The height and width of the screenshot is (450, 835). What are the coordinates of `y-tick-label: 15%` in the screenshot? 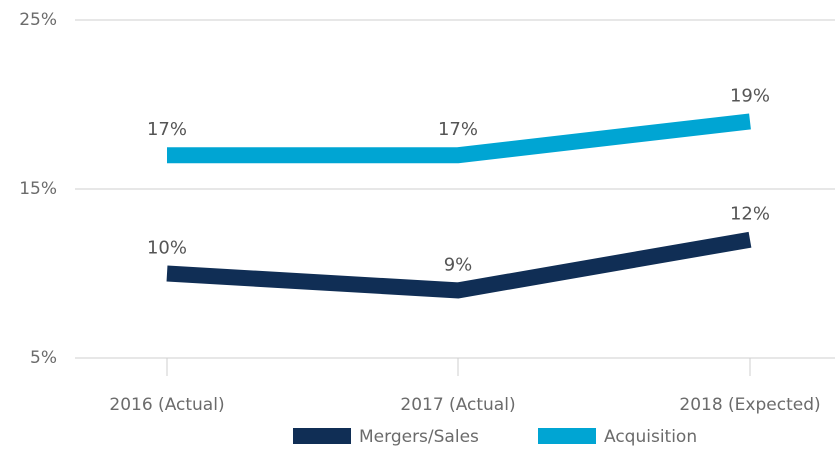 It's located at (38, 189).